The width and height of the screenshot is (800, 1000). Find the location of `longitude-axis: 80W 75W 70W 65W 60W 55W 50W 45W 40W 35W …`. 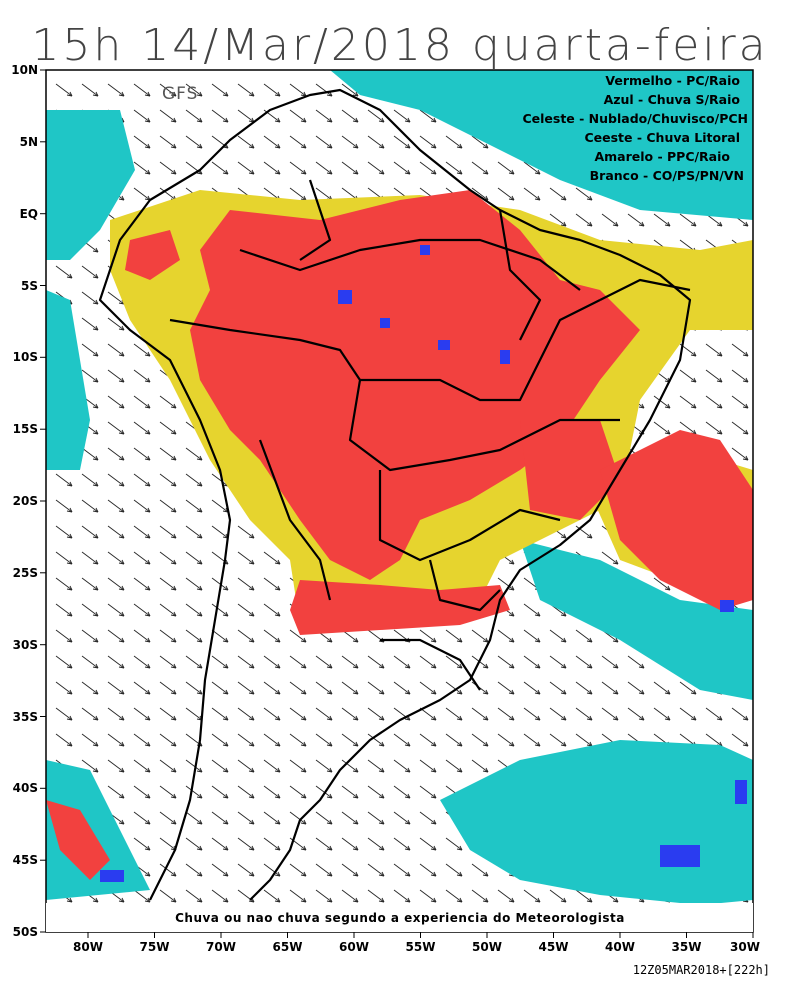

longitude-axis: 80W 75W 70W 65W 60W 55W 50W 45W 40W 35W … is located at coordinates (416, 943).